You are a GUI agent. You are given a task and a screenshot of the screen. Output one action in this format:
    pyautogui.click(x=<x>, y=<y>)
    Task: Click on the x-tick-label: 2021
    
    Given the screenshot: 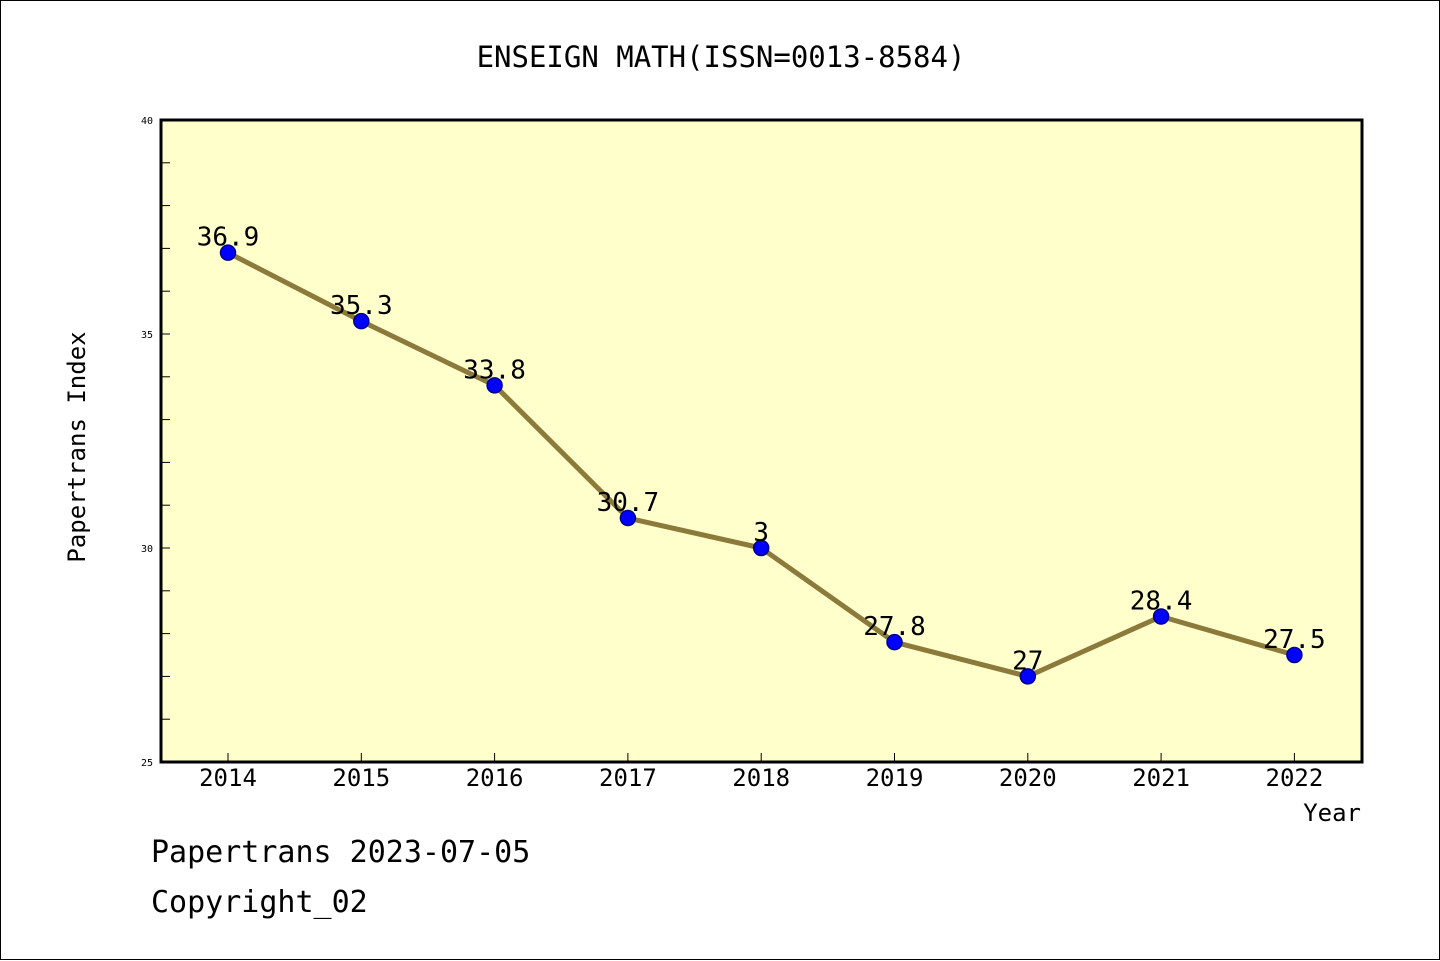 What is the action you would take?
    pyautogui.click(x=1161, y=778)
    